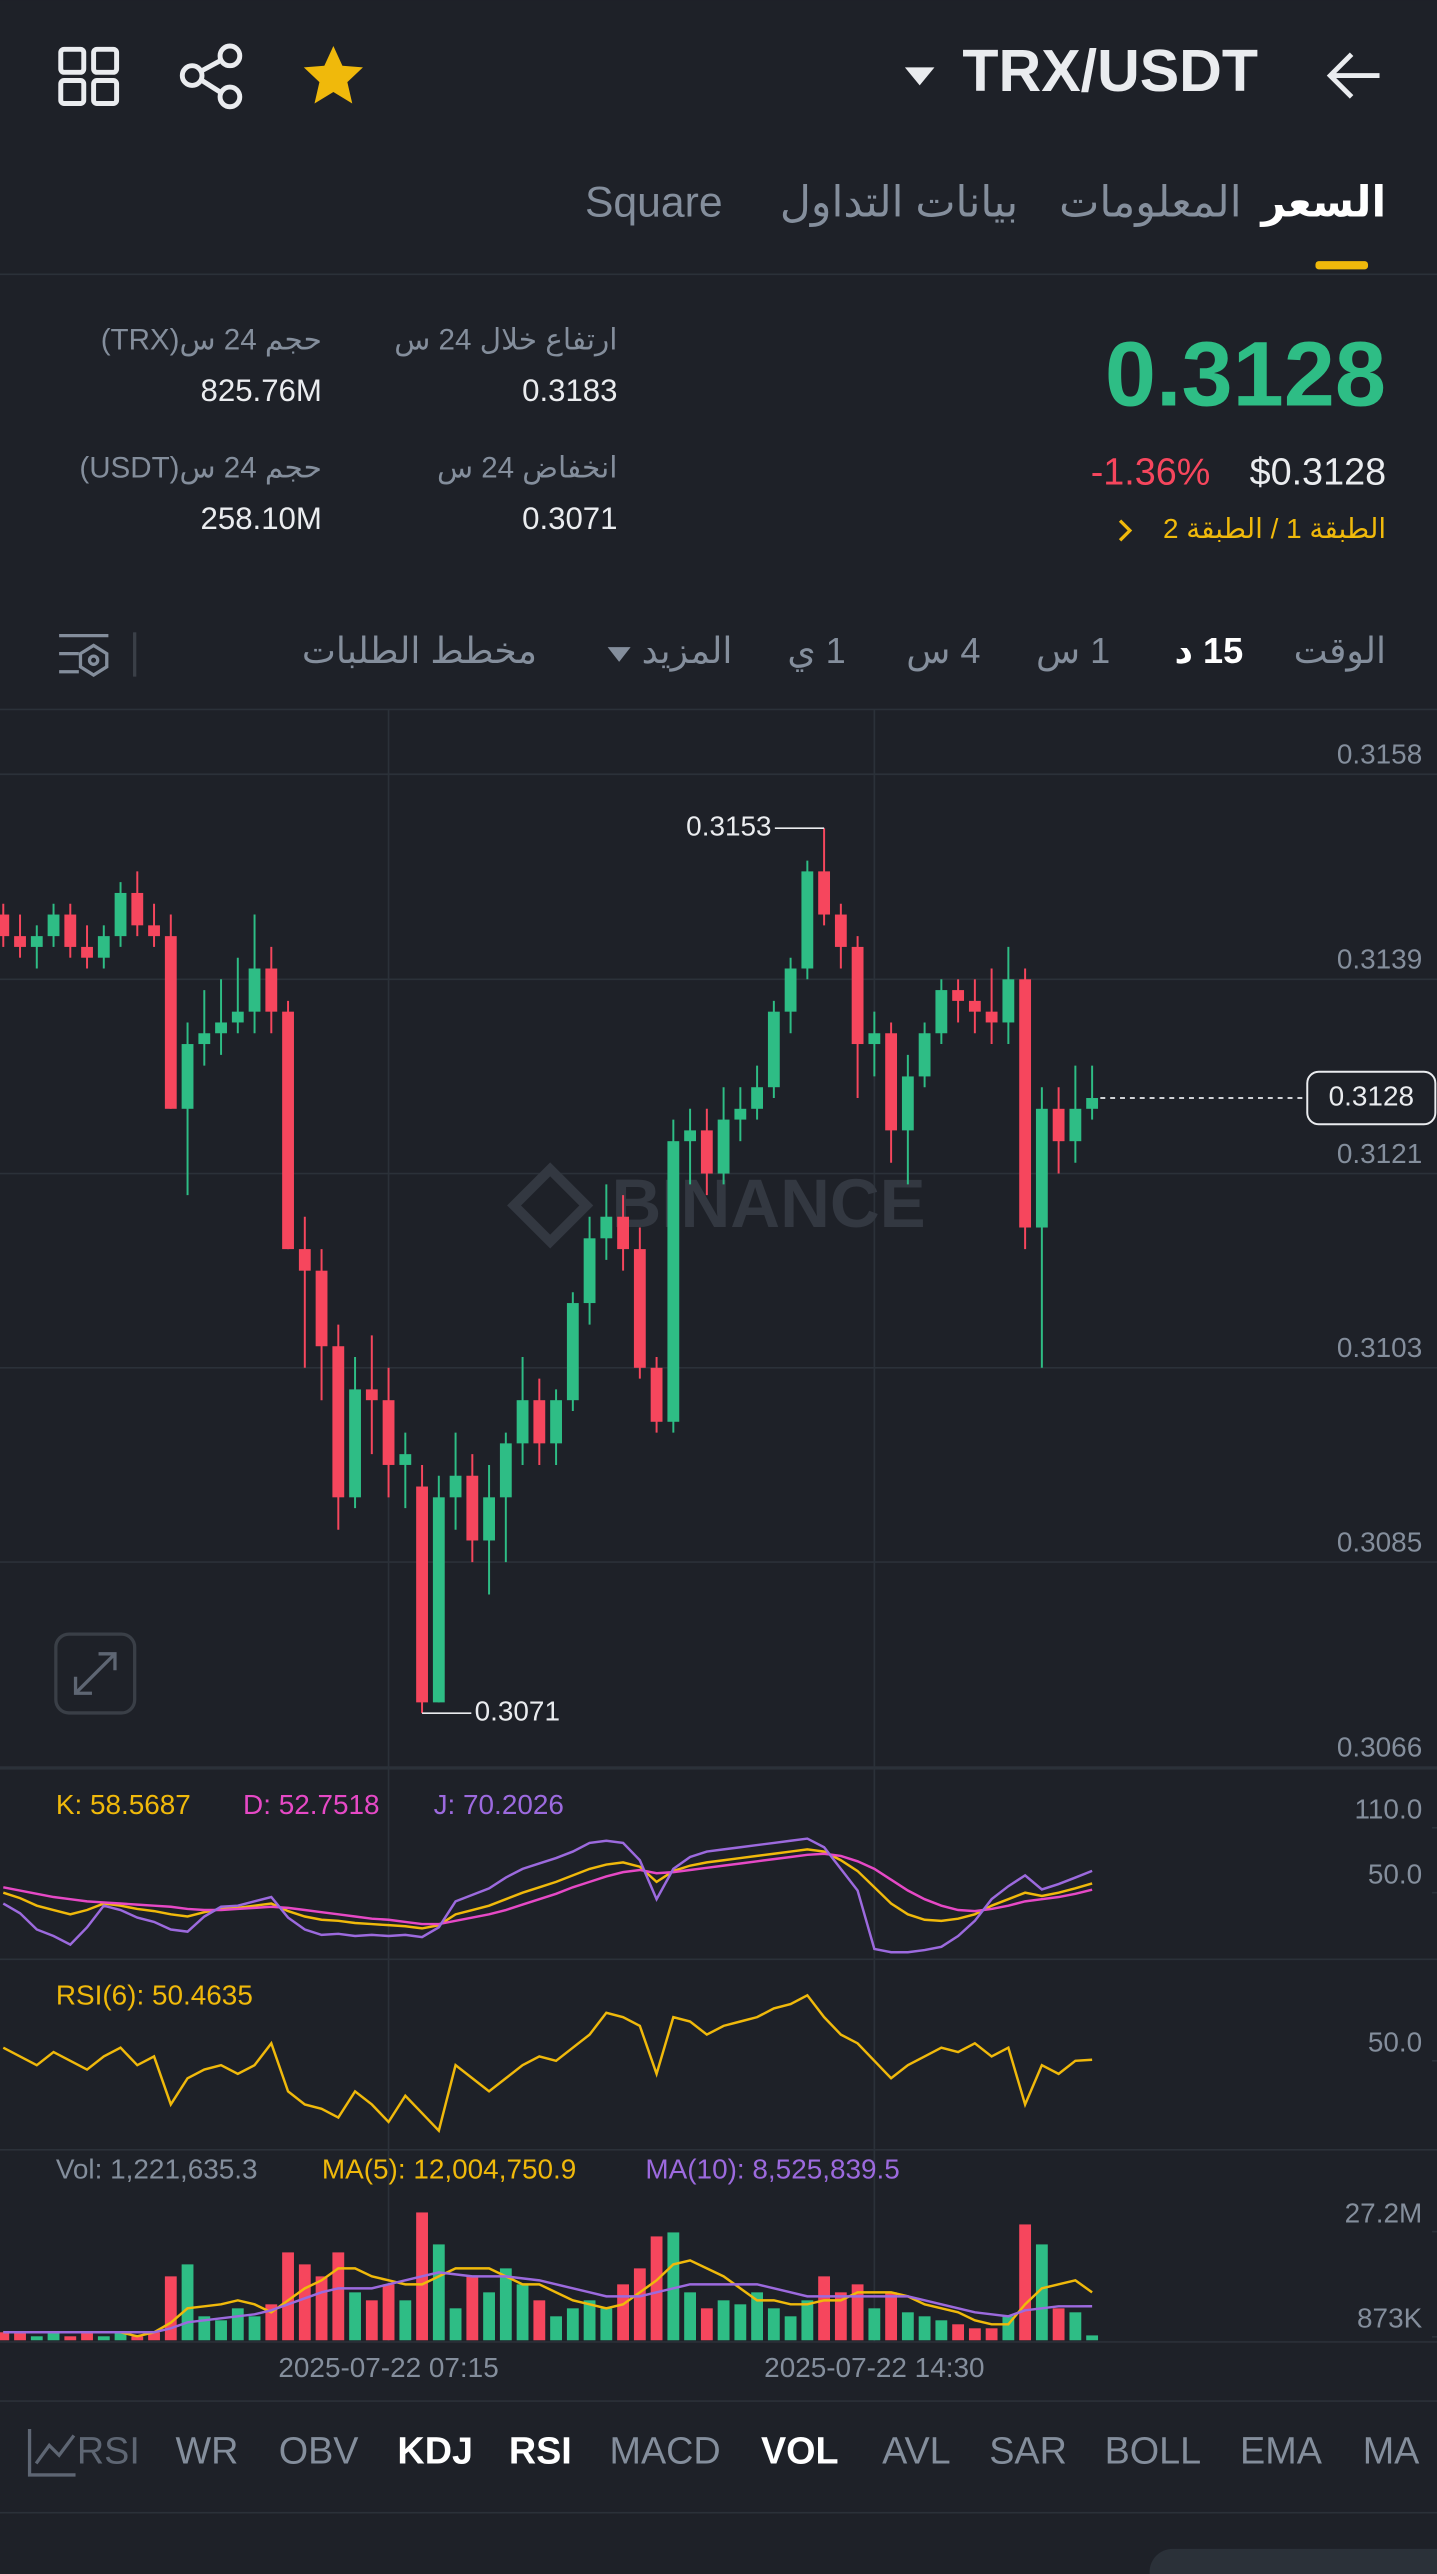 The image size is (1437, 2574). I want to click on indicator-tab: KDJ, so click(435, 2452).